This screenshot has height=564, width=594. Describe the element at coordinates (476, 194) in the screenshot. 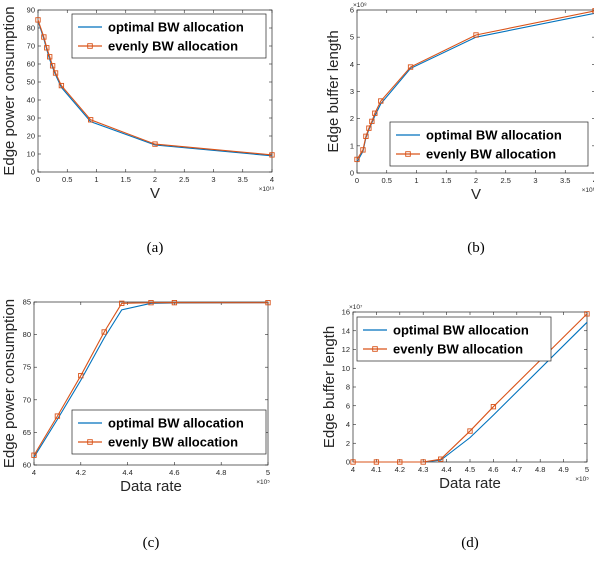

I see `x-axis-label: V` at that location.